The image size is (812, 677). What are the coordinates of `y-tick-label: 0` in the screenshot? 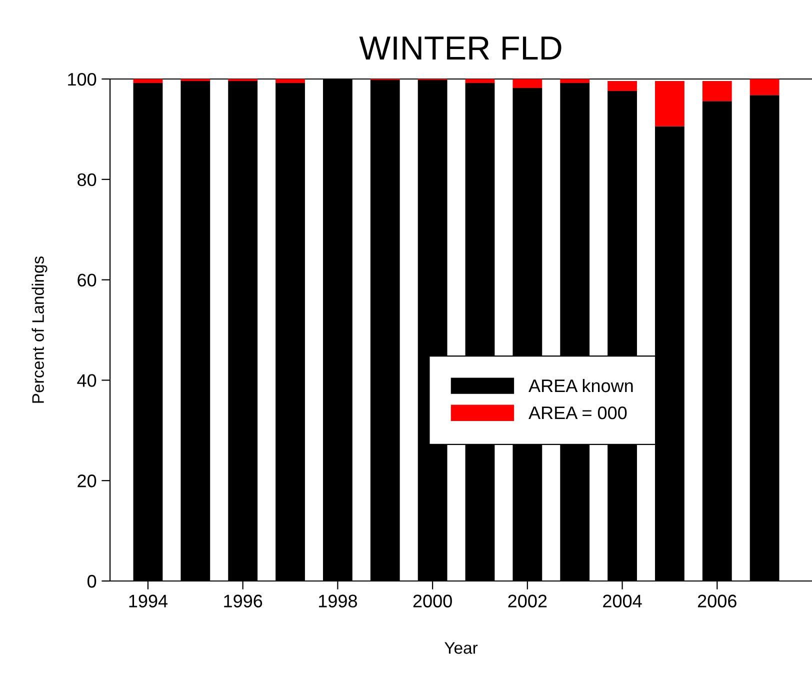 It's located at (91, 581).